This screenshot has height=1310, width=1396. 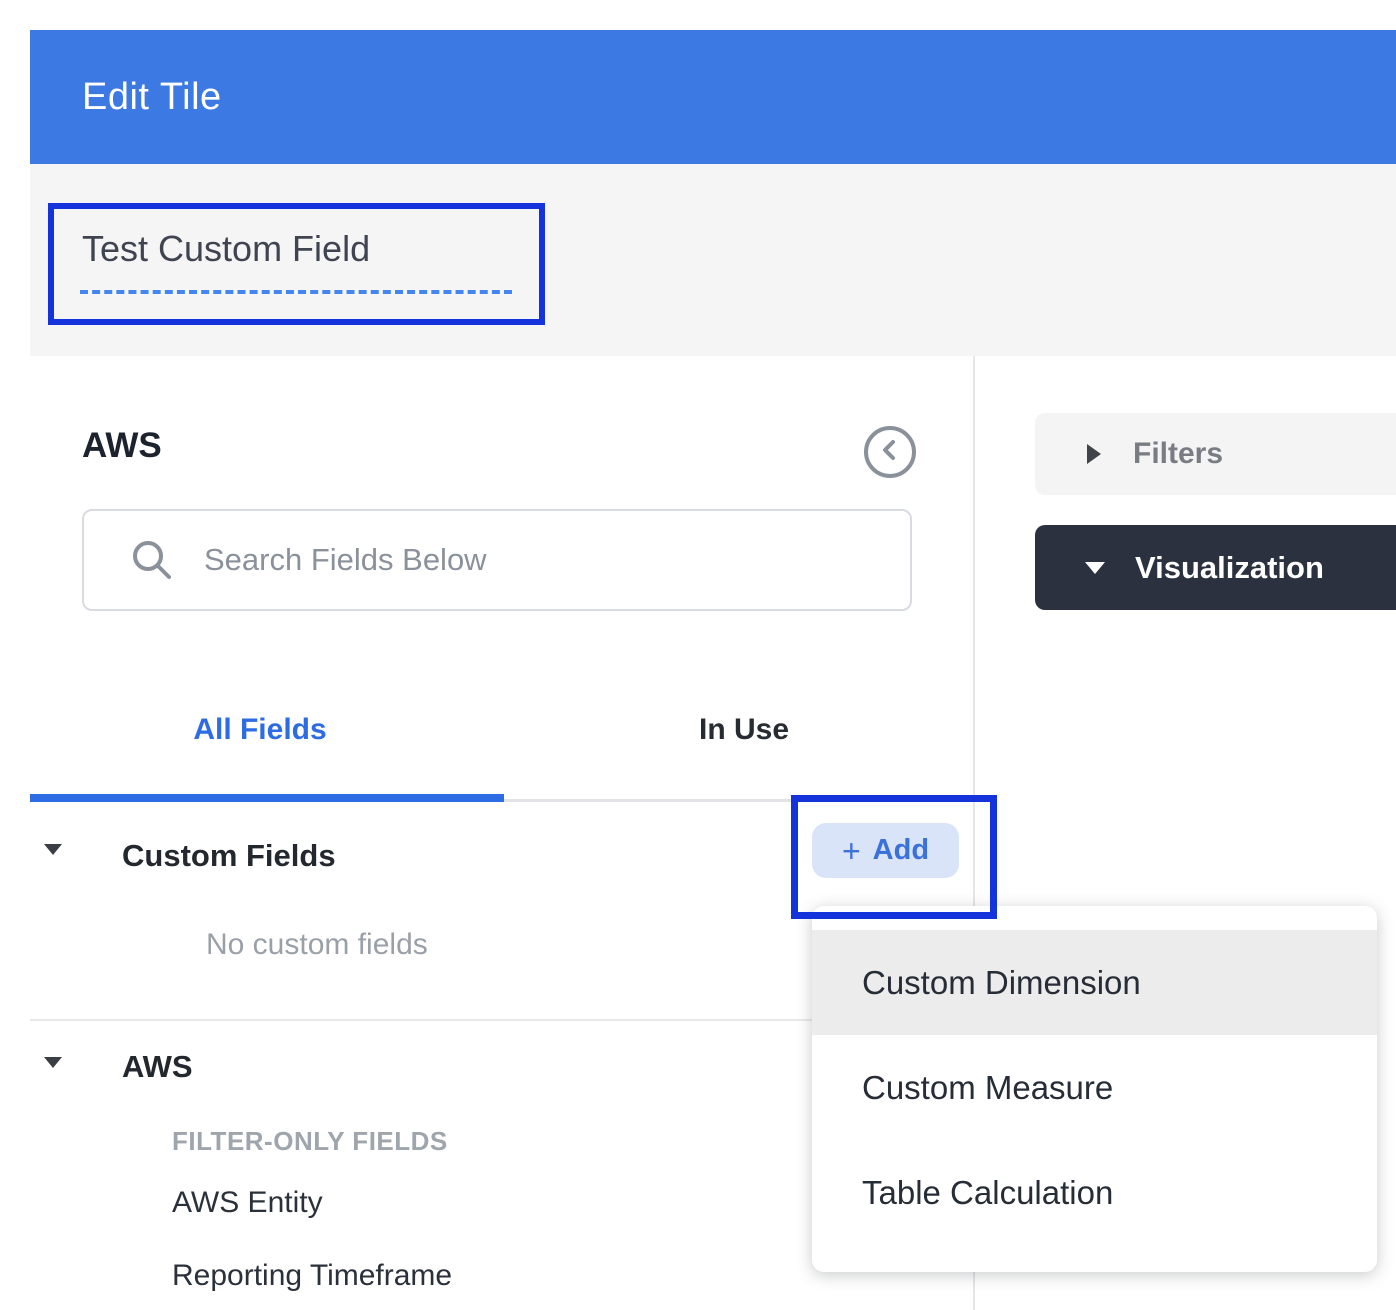 I want to click on filters-expander: Filters, so click(x=1215, y=454).